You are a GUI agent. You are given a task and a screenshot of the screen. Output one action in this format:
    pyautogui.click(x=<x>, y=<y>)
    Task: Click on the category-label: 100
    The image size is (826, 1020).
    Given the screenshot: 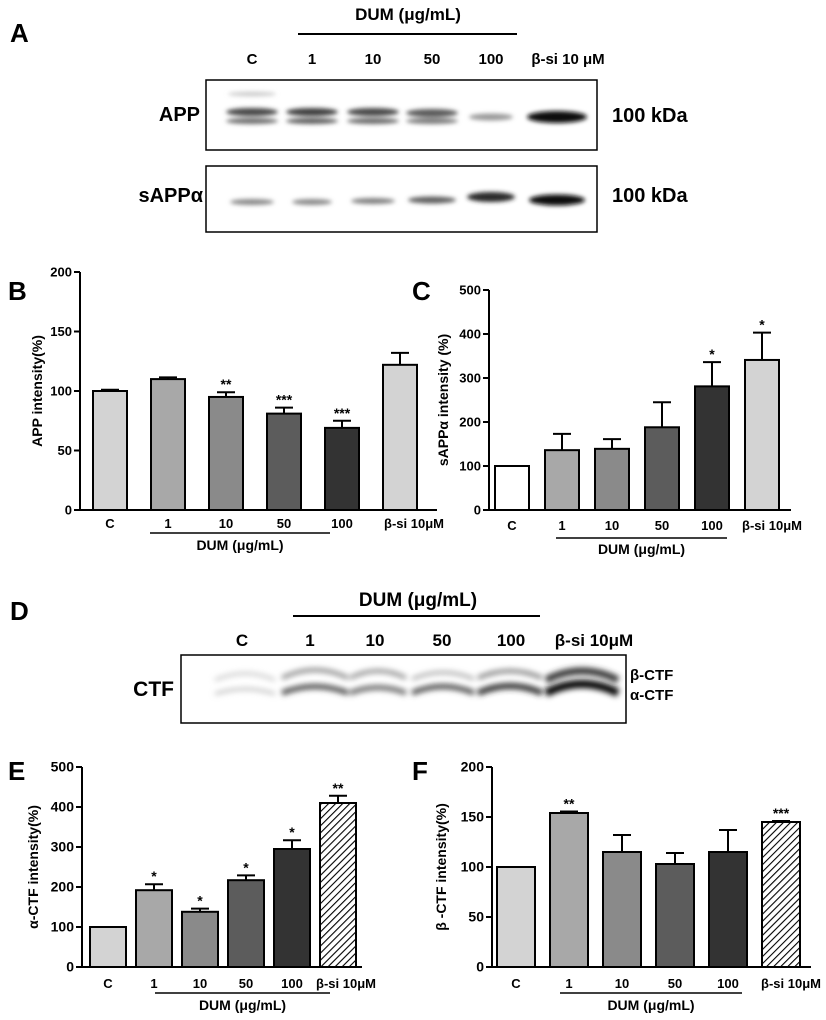 What is the action you would take?
    pyautogui.click(x=342, y=523)
    